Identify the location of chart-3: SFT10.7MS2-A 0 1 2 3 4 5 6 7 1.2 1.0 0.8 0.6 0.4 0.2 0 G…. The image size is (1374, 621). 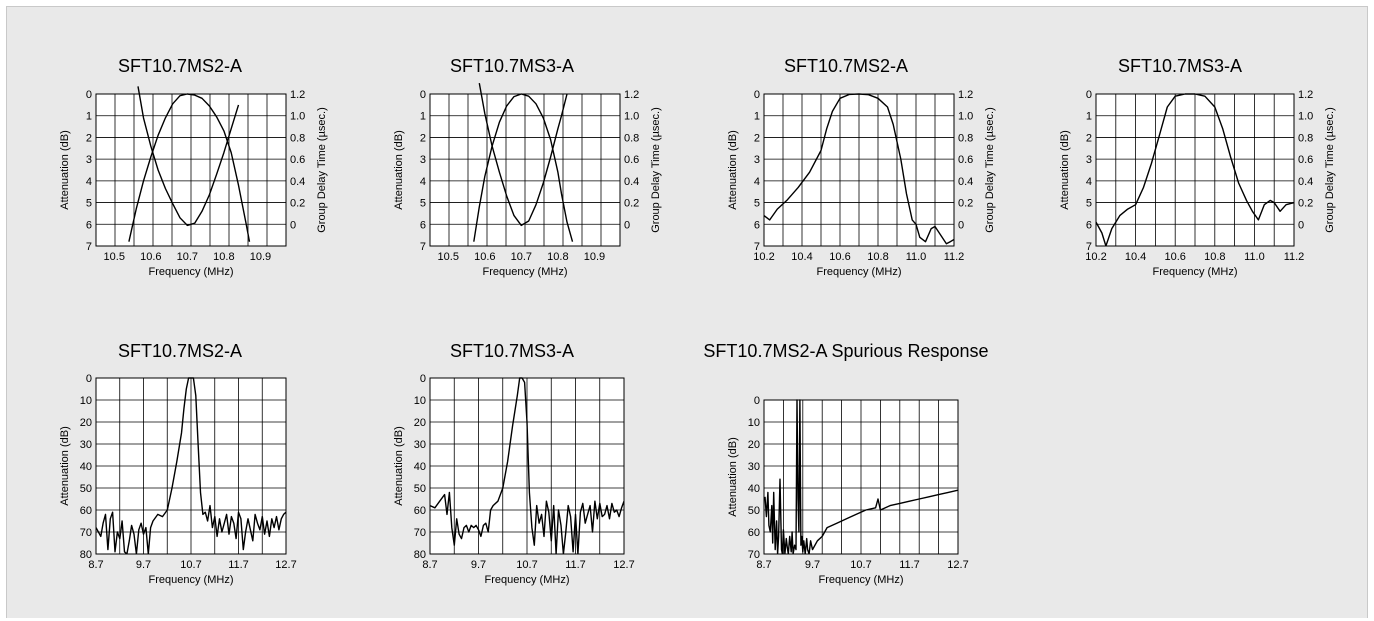
(861, 167).